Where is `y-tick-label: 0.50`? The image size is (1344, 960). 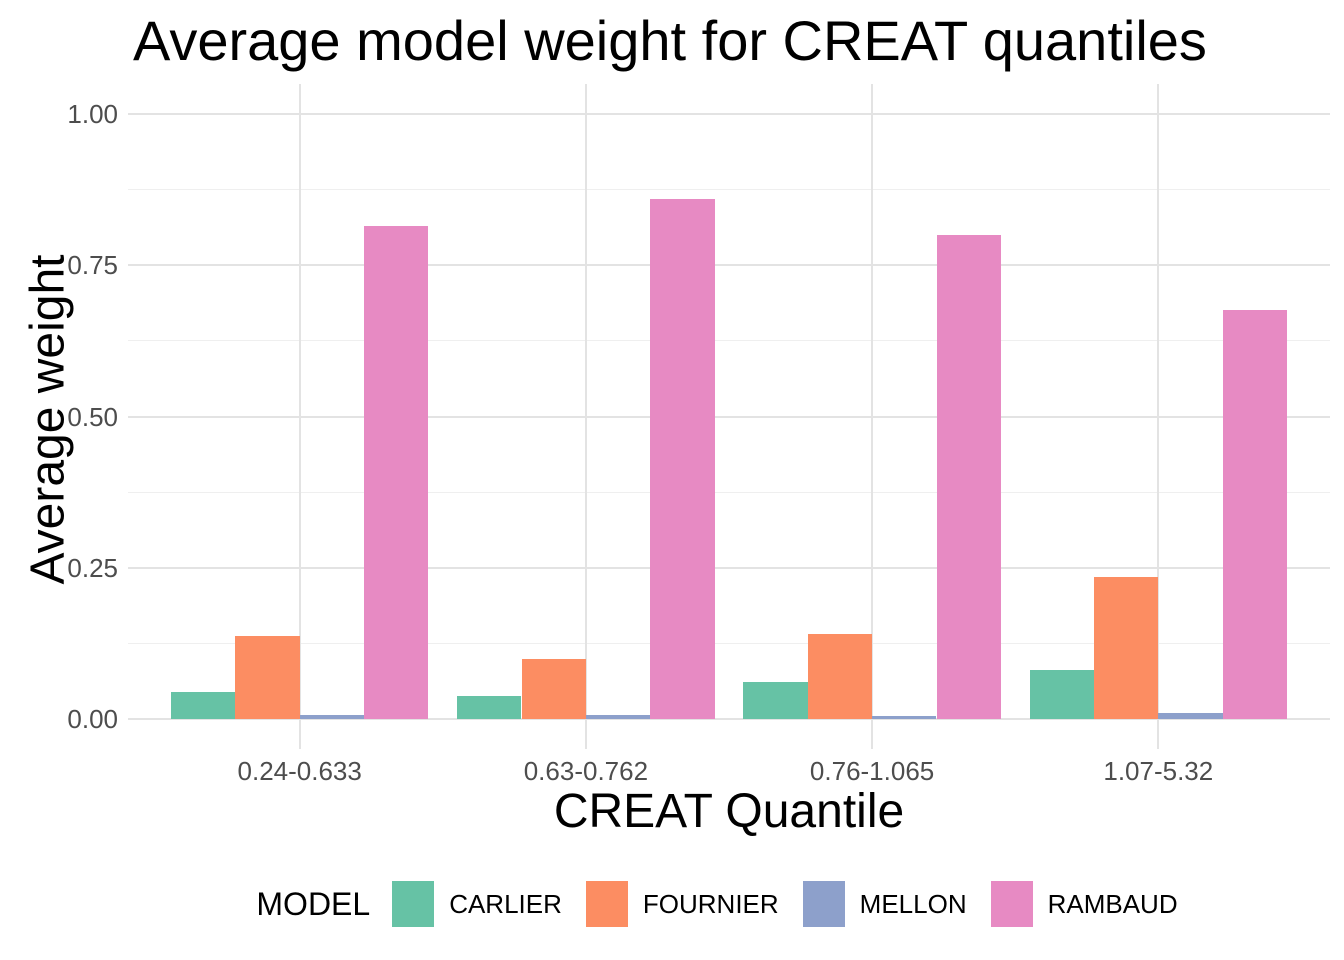
y-tick-label: 0.50 is located at coordinates (92, 416).